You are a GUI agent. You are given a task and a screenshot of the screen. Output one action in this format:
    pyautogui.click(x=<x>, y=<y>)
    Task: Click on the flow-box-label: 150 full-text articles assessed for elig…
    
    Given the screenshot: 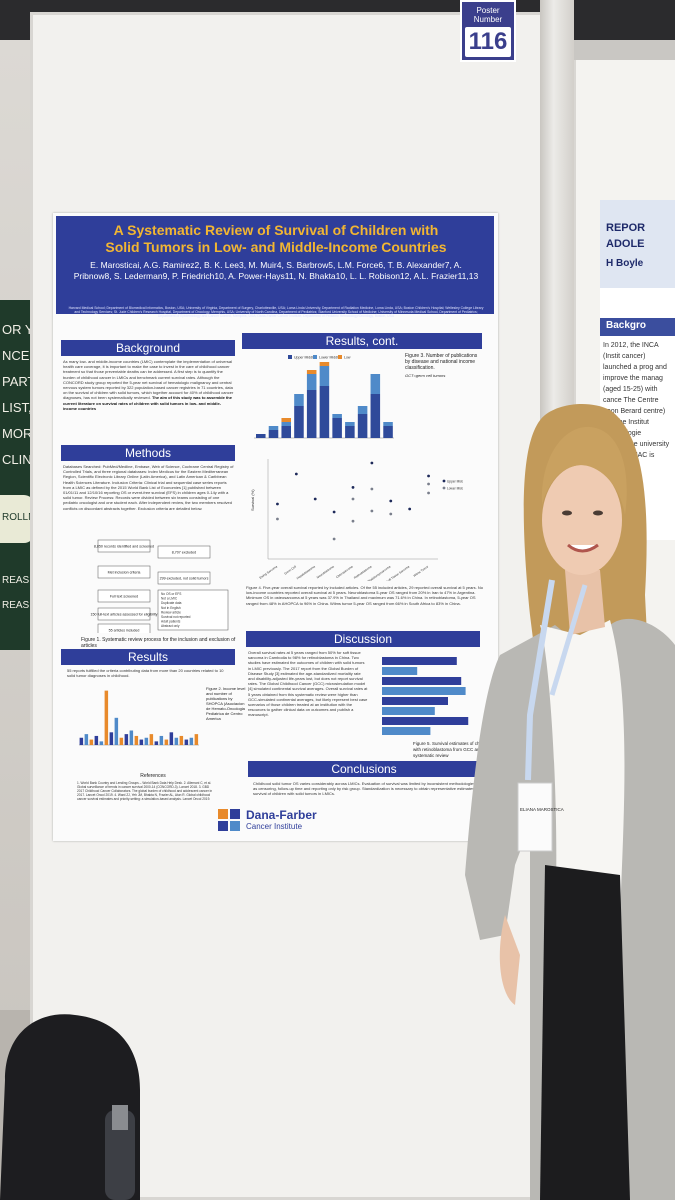 What is the action you would take?
    pyautogui.click(x=124, y=615)
    